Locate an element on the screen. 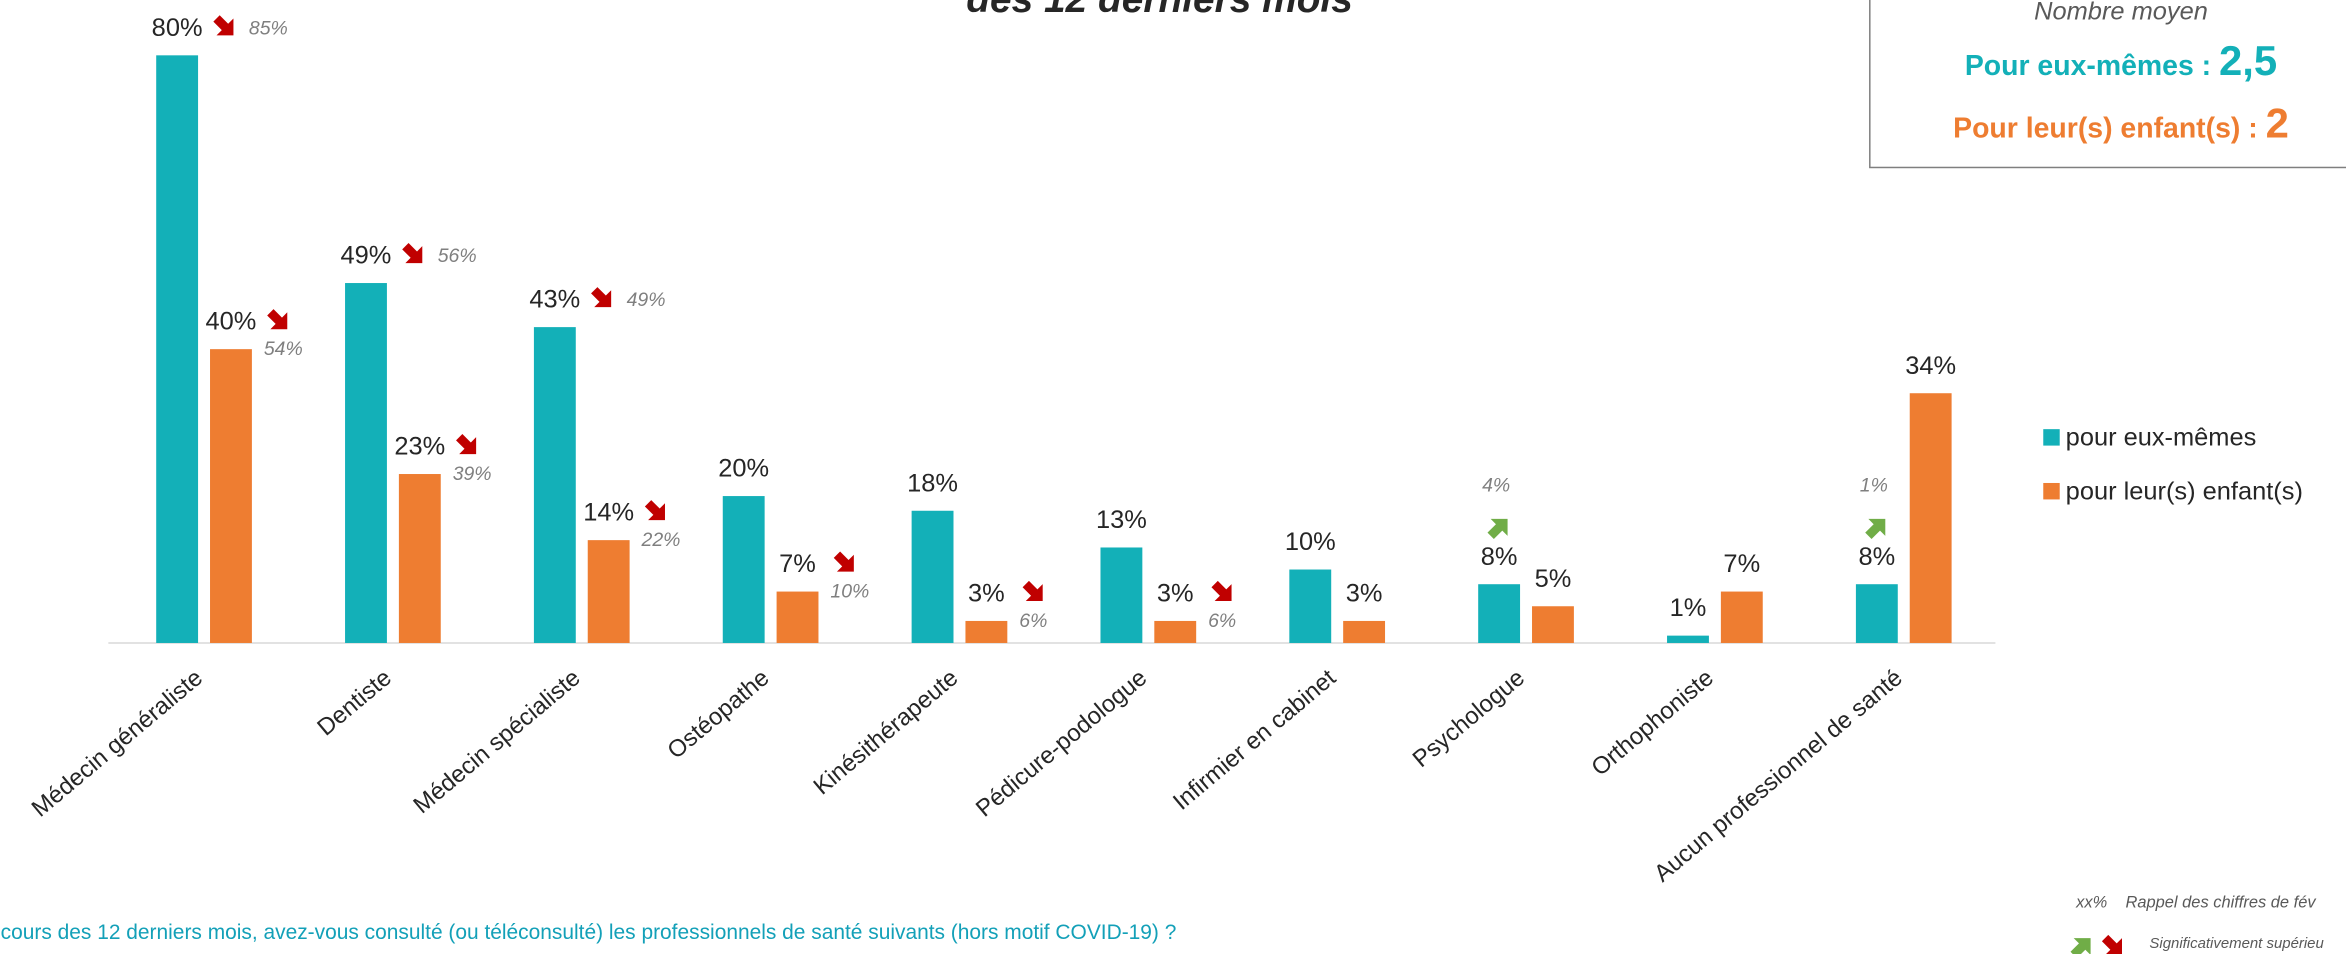  value-label: 13% is located at coordinates (1121, 520).